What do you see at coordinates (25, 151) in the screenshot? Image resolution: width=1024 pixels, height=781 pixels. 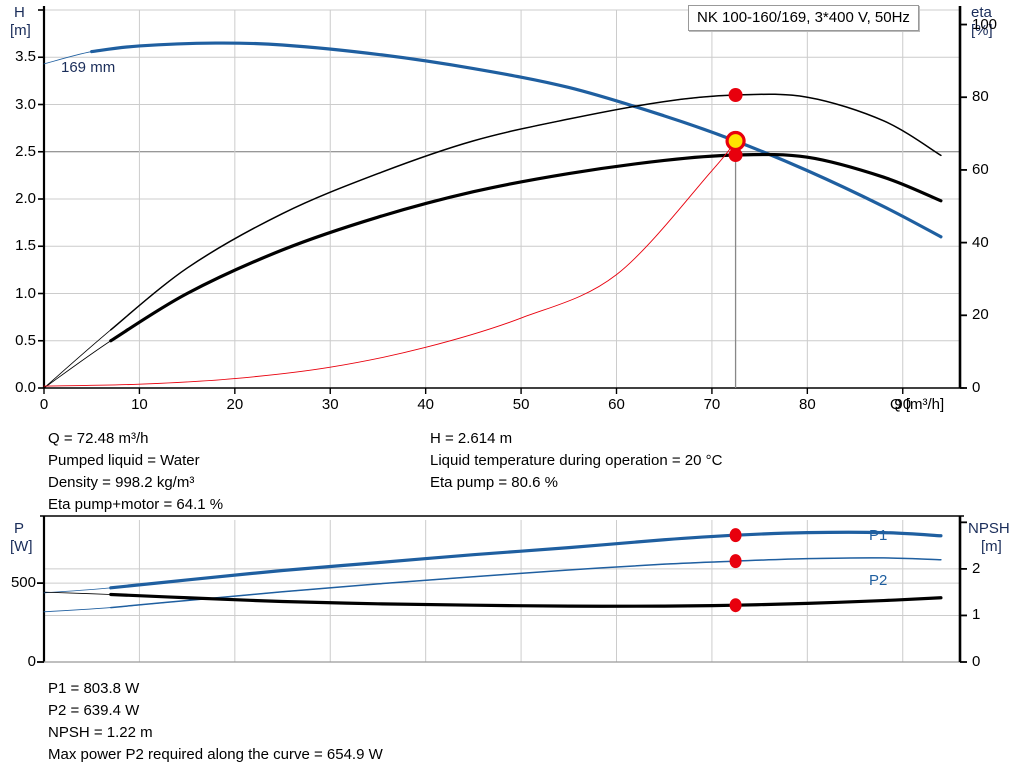 I see `top-y-left-tick-5: 2.5` at bounding box center [25, 151].